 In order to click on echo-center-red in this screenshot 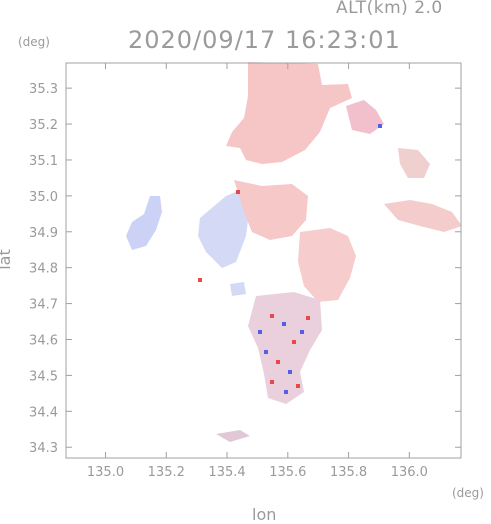, I will do `click(271, 210)`.